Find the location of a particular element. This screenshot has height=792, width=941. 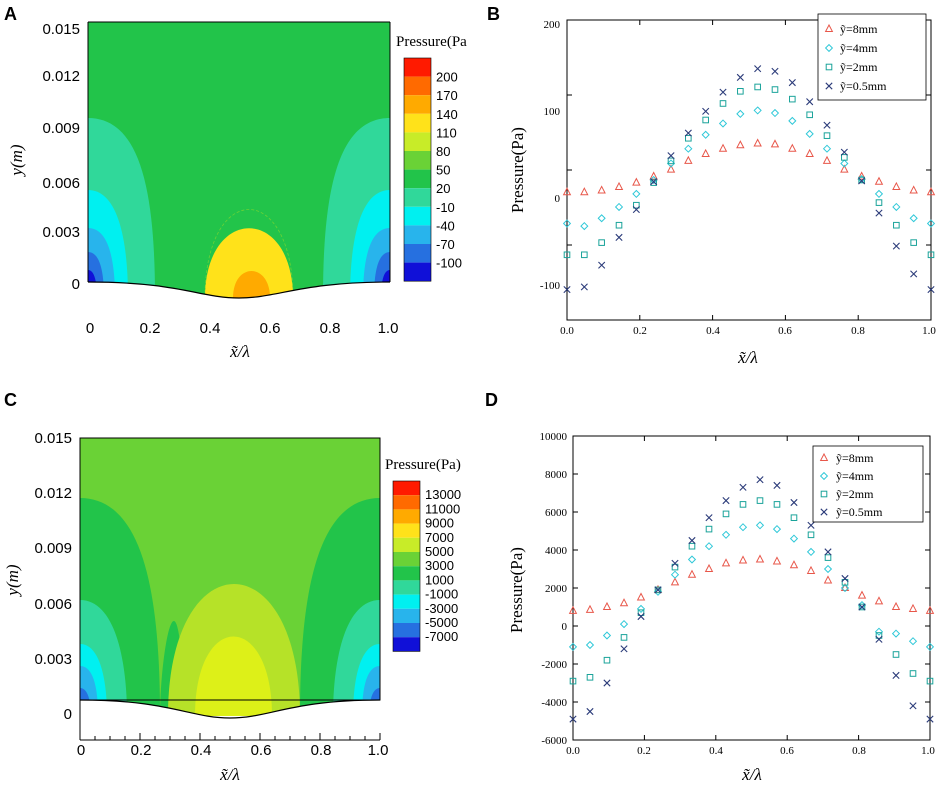

colorbar-tick-label: 1000 is located at coordinates (439, 579).